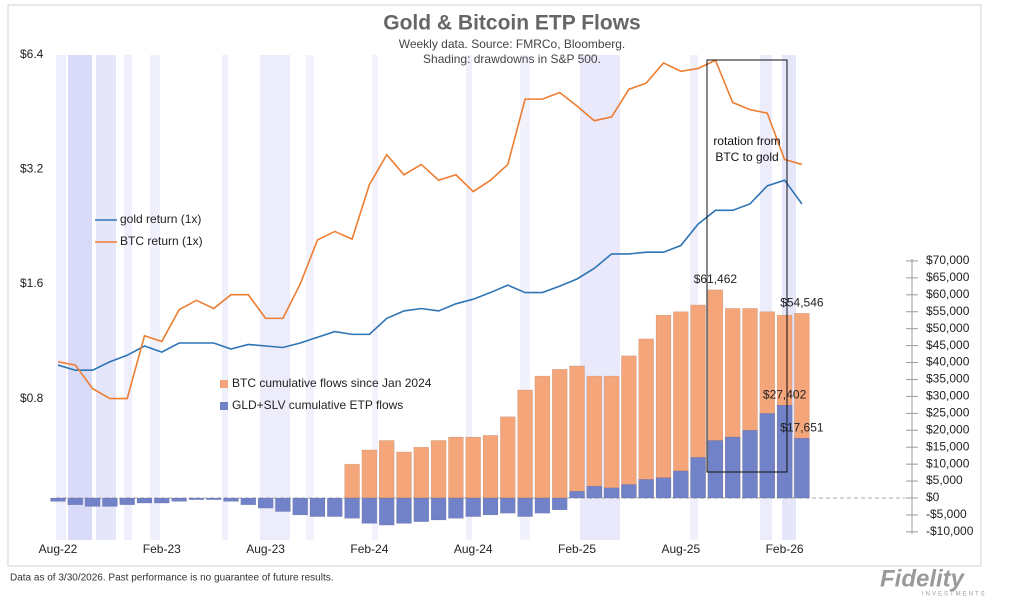 Image resolution: width=1024 pixels, height=599 pixels. Describe the element at coordinates (32, 169) in the screenshot. I see `y-tick-label: $3.2` at that location.